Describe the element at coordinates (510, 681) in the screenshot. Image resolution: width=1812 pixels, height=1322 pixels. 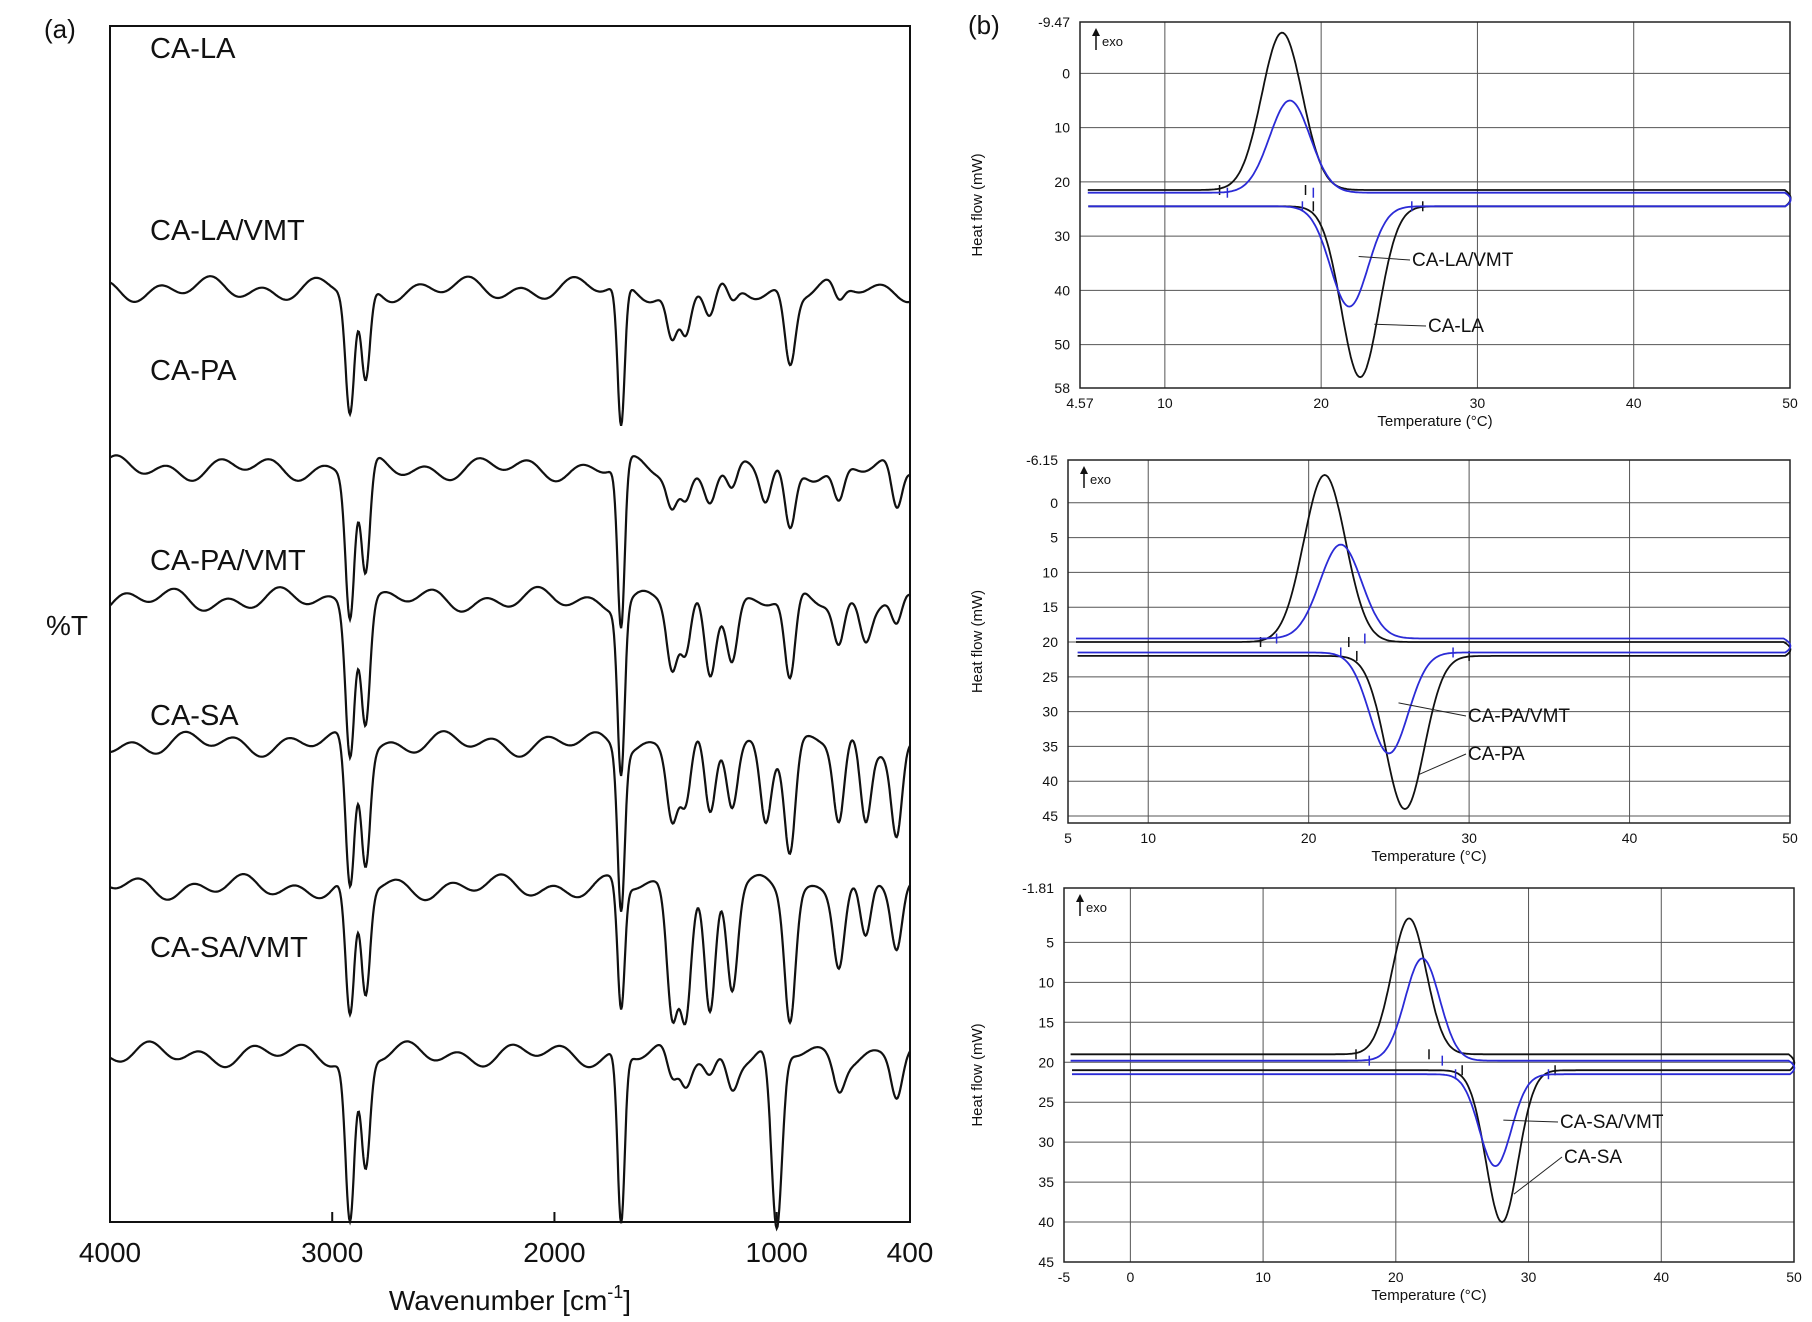
I see `ftir-spectrum-ca-pa` at that location.